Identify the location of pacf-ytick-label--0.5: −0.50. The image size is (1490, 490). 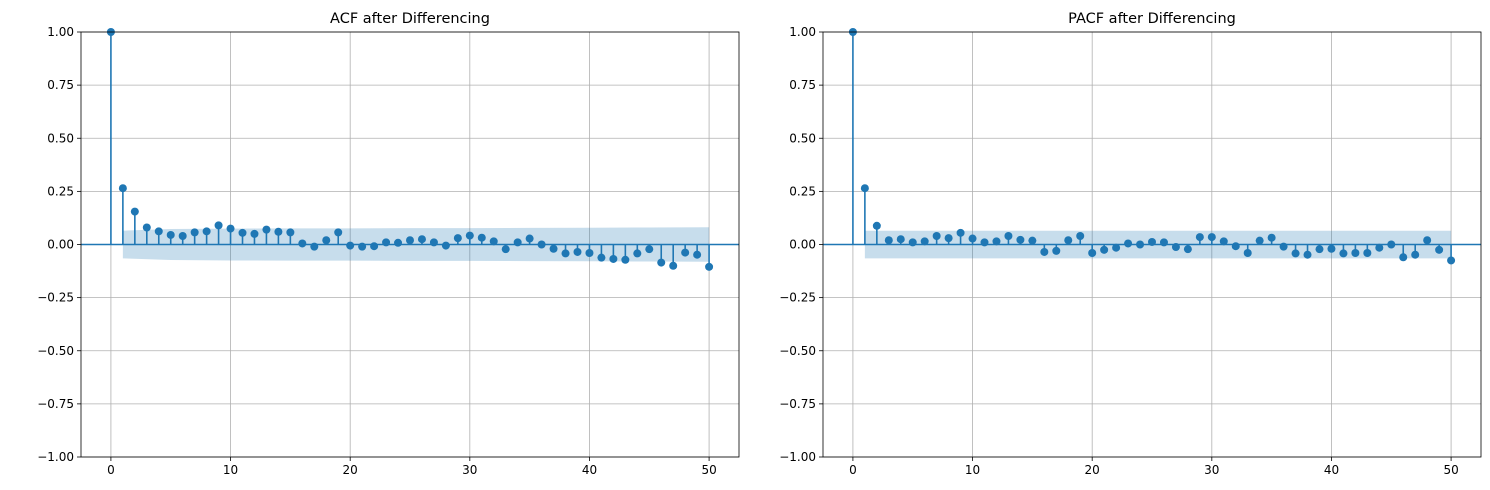
(797, 351).